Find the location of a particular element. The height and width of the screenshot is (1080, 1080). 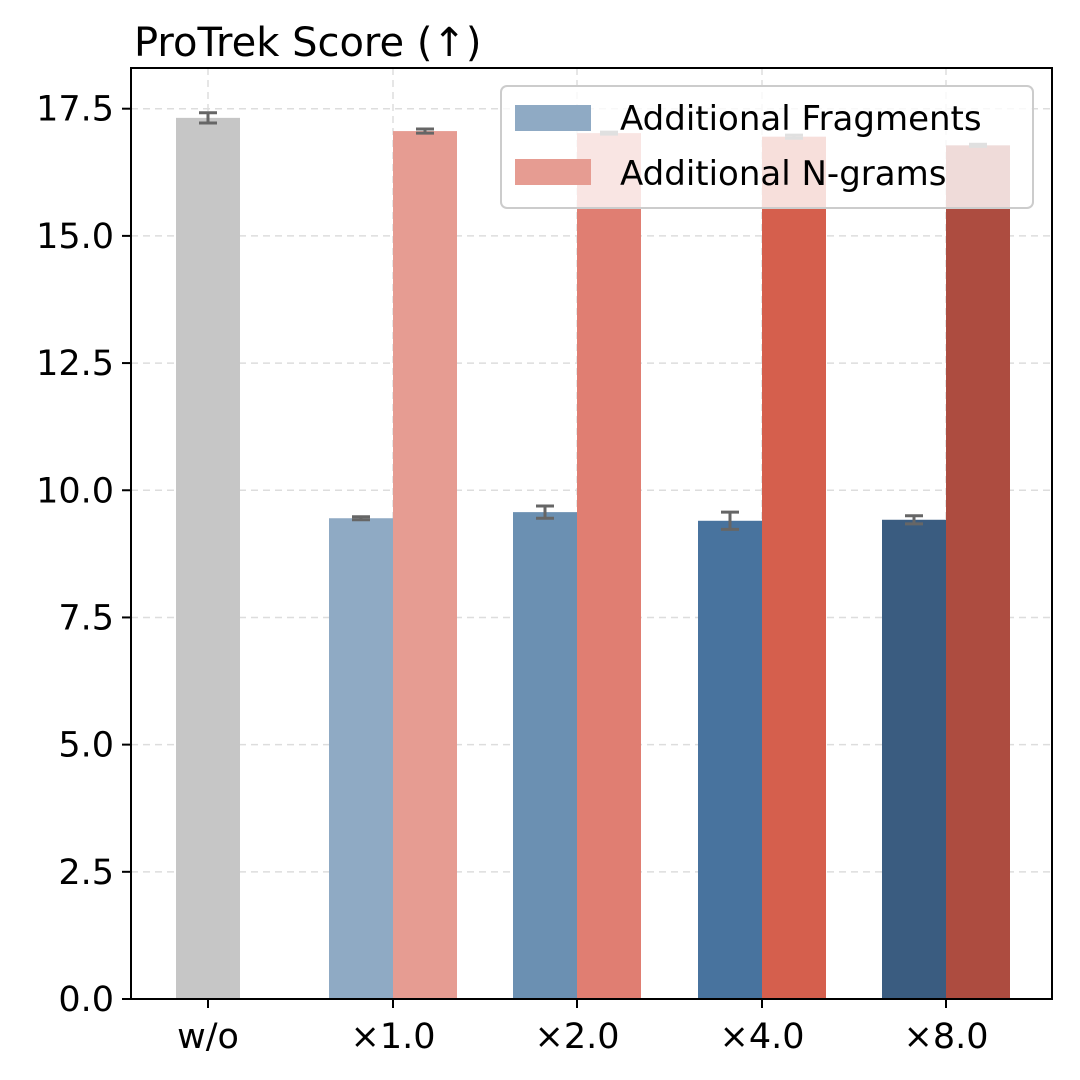

legend-swatch-additional-fragments is located at coordinates (553, 118).